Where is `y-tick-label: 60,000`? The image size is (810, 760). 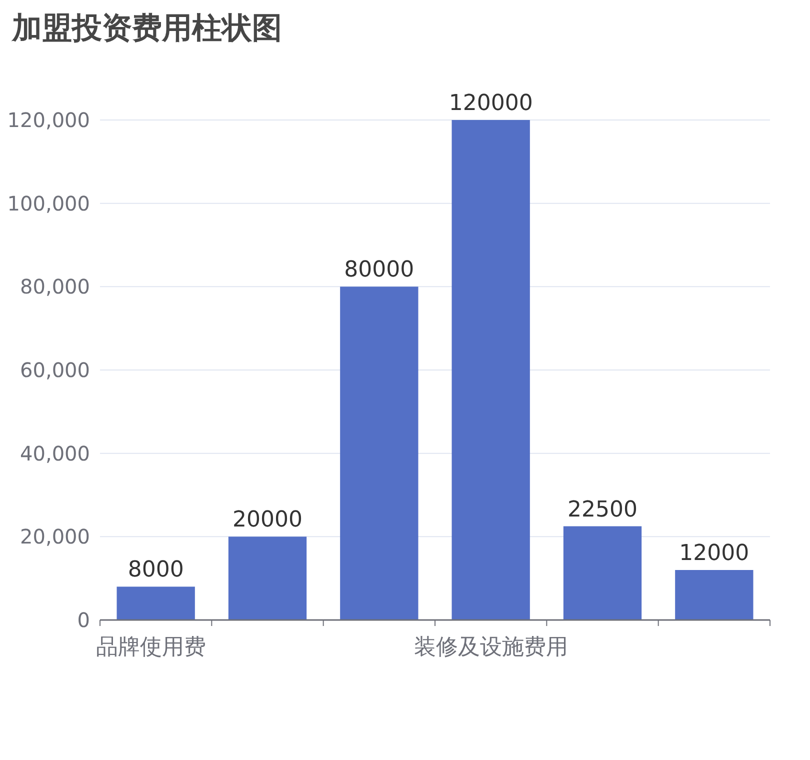
y-tick-label: 60,000 is located at coordinates (55, 370).